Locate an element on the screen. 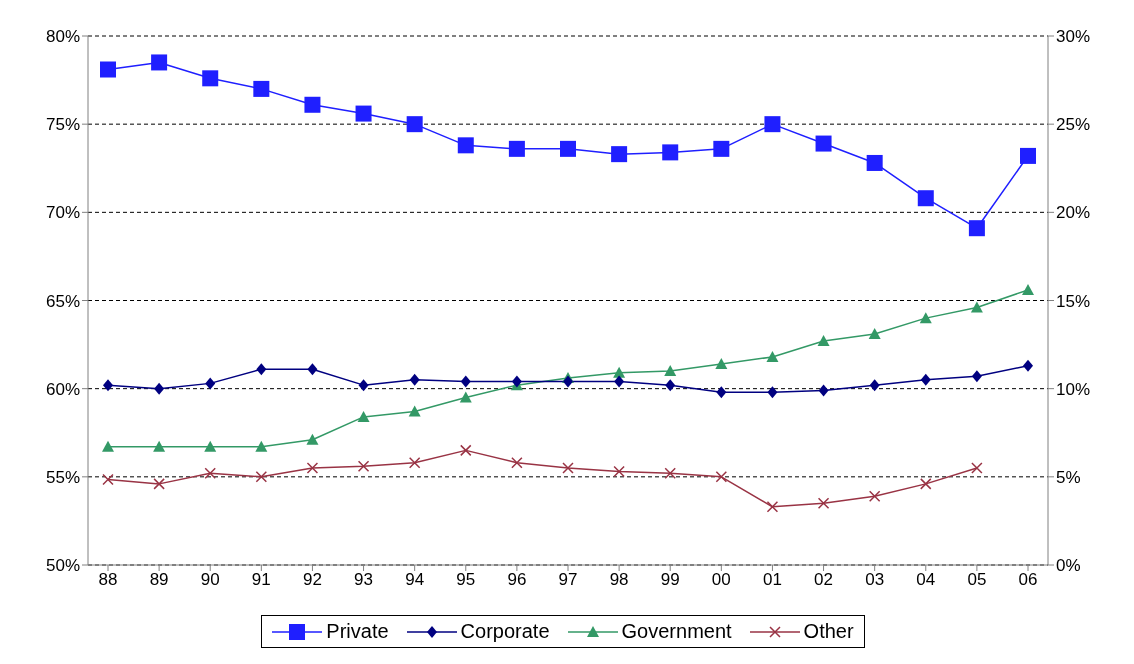 Image resolution: width=1134 pixels, height=664 pixels. x-tick-label: 92 is located at coordinates (312, 580).